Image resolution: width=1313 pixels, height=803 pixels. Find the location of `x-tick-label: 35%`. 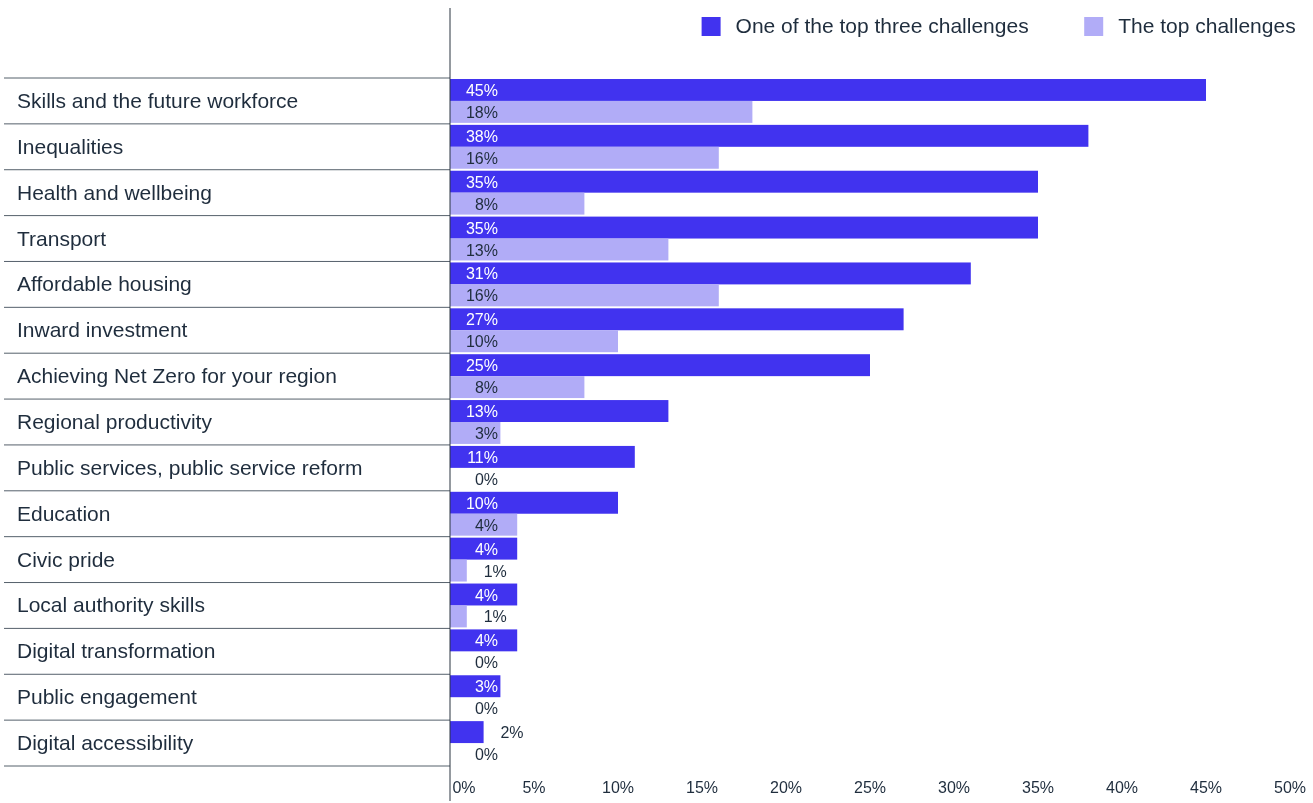

x-tick-label: 35% is located at coordinates (1038, 787).